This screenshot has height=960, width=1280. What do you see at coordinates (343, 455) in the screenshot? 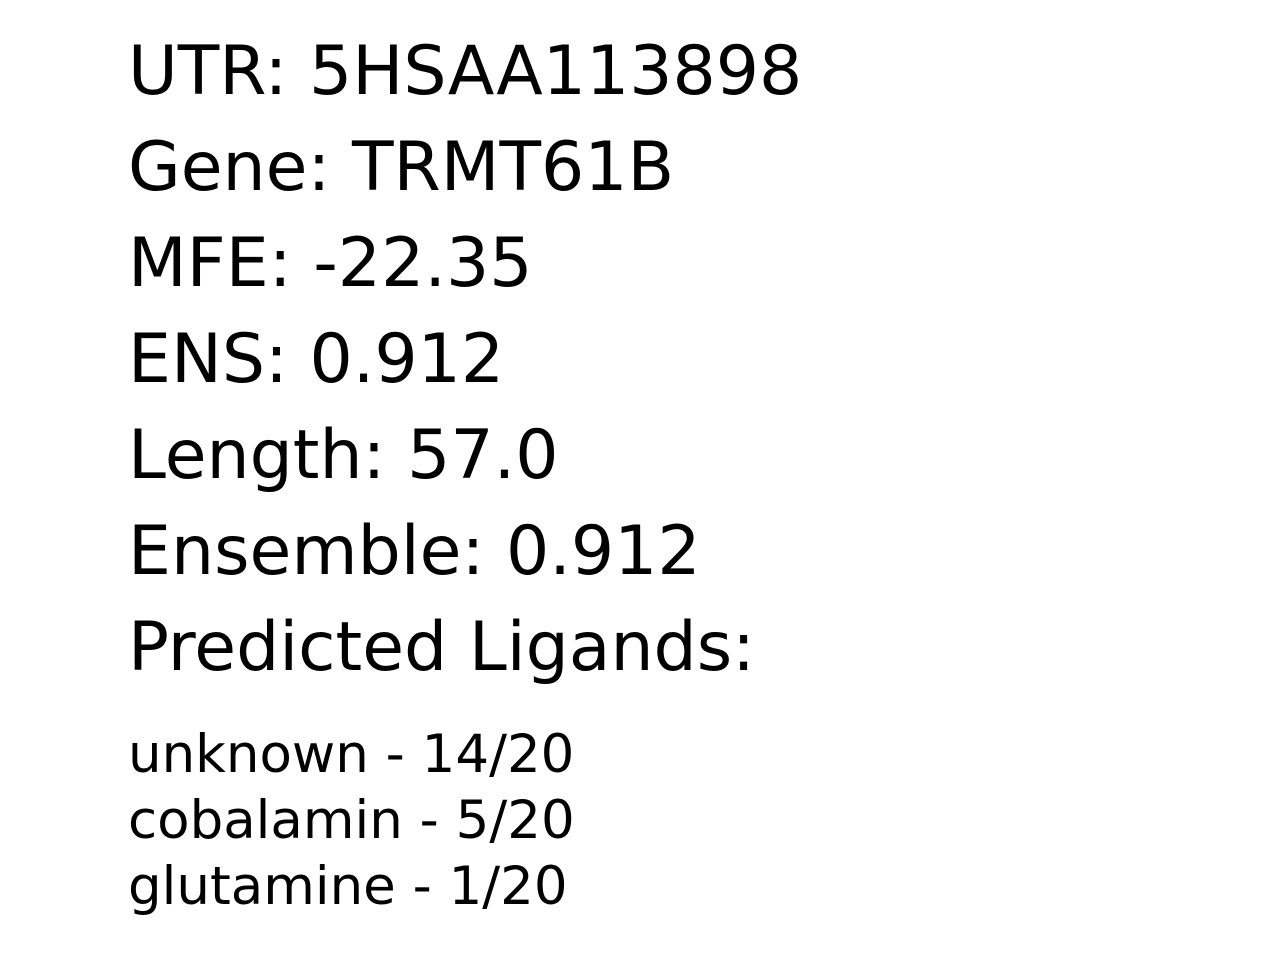
I see `length-value: Length: 57.0` at bounding box center [343, 455].